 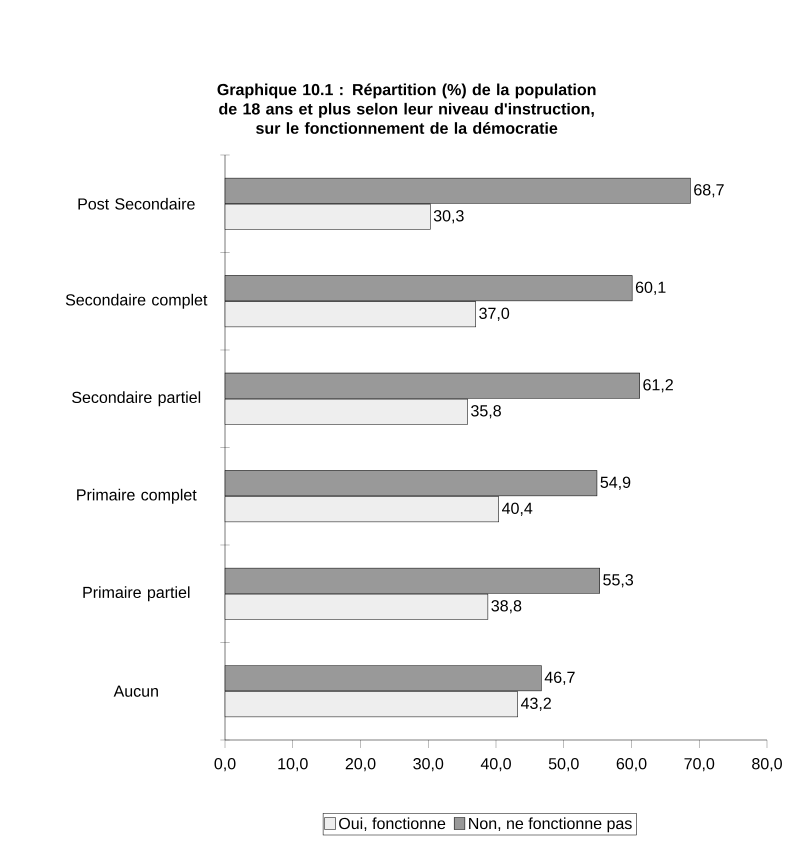 I want to click on x-tick-label: 20,0, so click(x=361, y=765).